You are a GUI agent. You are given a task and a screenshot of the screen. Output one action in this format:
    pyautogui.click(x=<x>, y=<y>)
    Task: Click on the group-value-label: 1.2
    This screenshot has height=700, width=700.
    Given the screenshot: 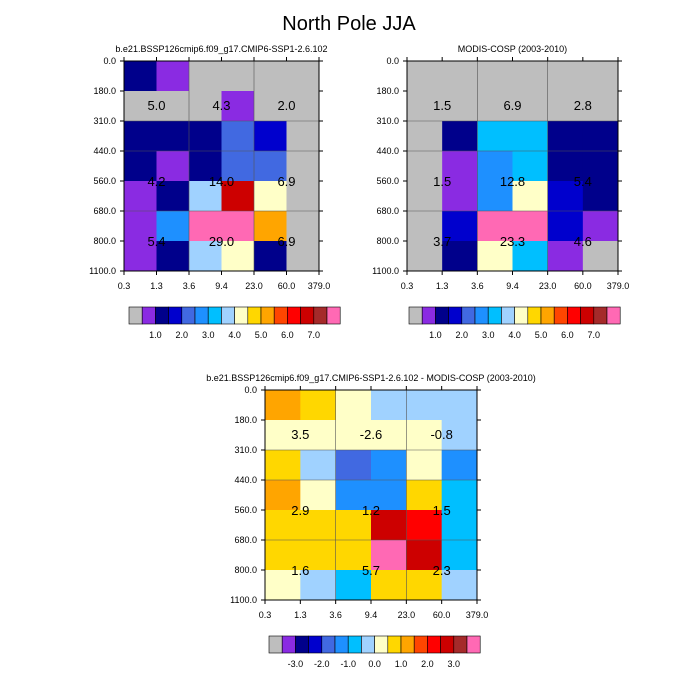 What is the action you would take?
    pyautogui.click(x=371, y=510)
    